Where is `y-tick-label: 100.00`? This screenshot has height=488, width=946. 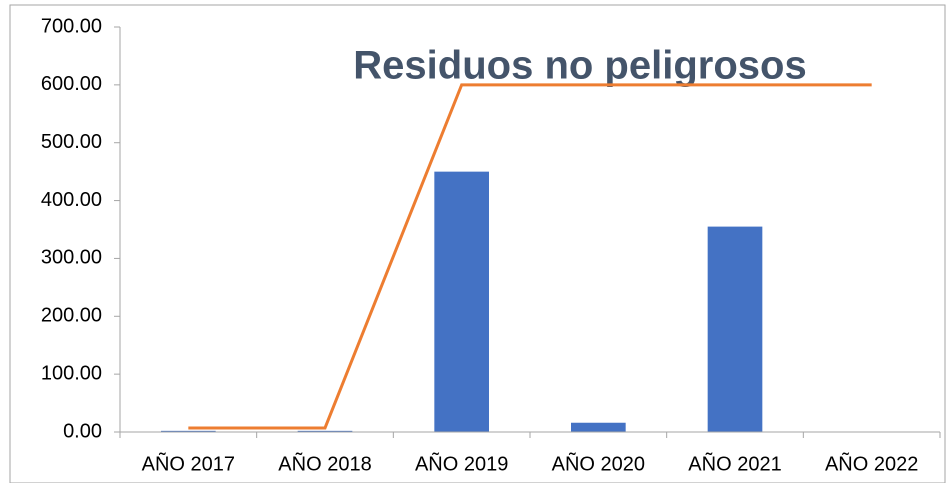
y-tick-label: 100.00 is located at coordinates (71, 373).